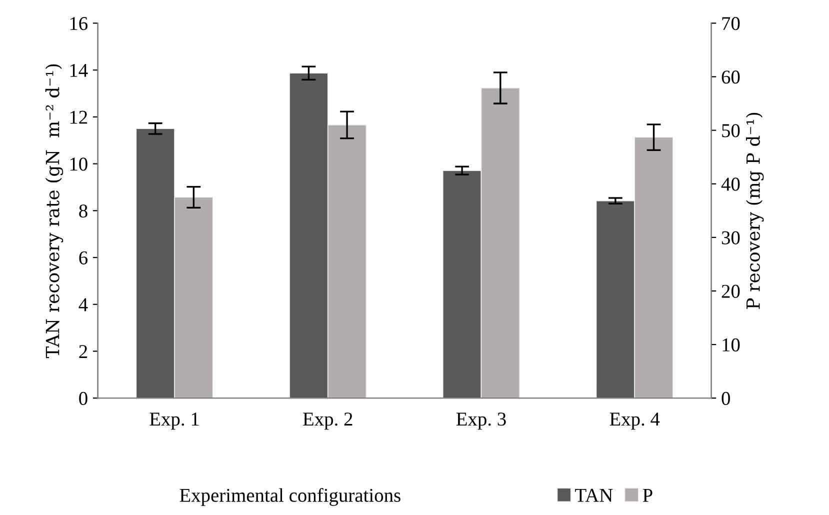 The width and height of the screenshot is (829, 515). I want to click on y2-tick-label: 70, so click(731, 23).